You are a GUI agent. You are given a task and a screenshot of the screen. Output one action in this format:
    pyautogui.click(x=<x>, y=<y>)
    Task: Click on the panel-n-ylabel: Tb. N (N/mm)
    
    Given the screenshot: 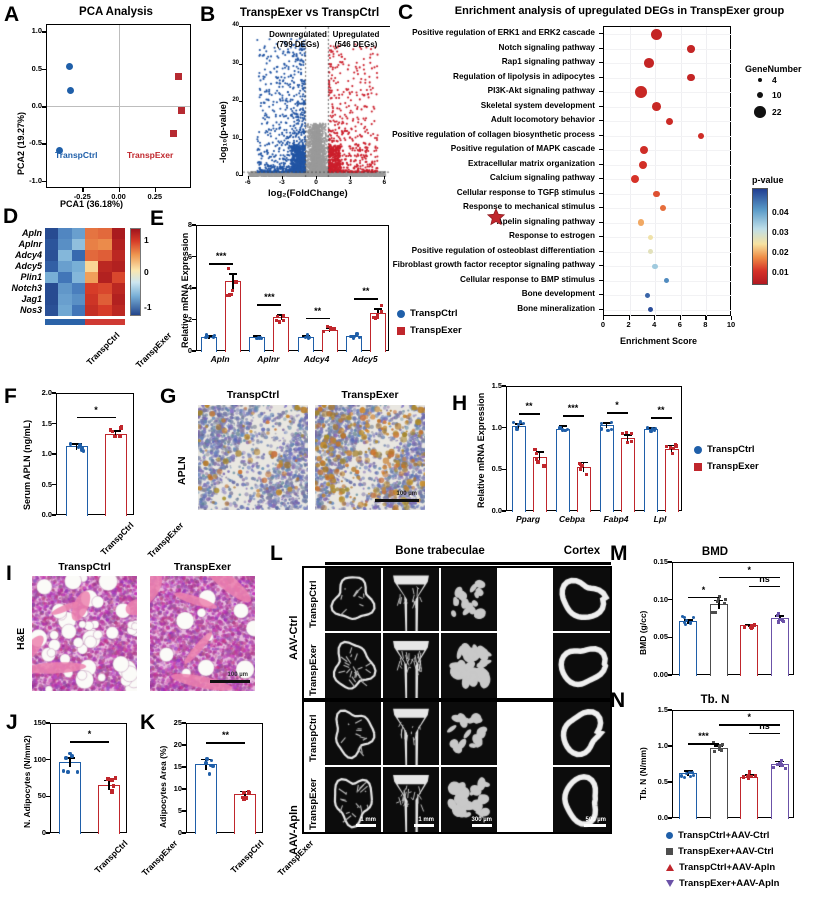 What is the action you would take?
    pyautogui.click(x=643, y=773)
    